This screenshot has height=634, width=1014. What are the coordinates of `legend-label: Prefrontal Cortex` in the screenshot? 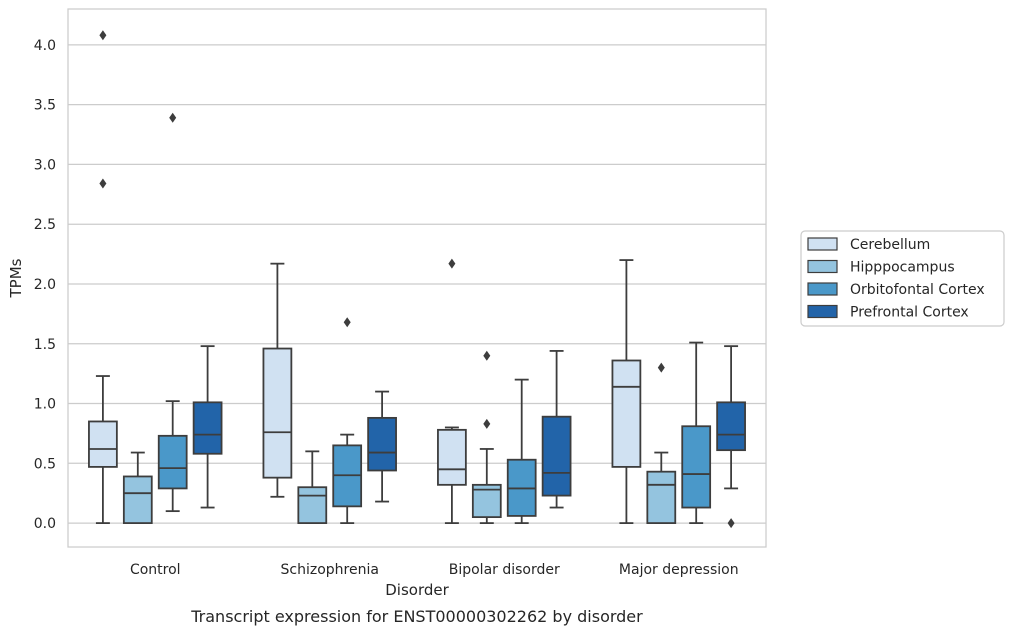 It's located at (909, 313).